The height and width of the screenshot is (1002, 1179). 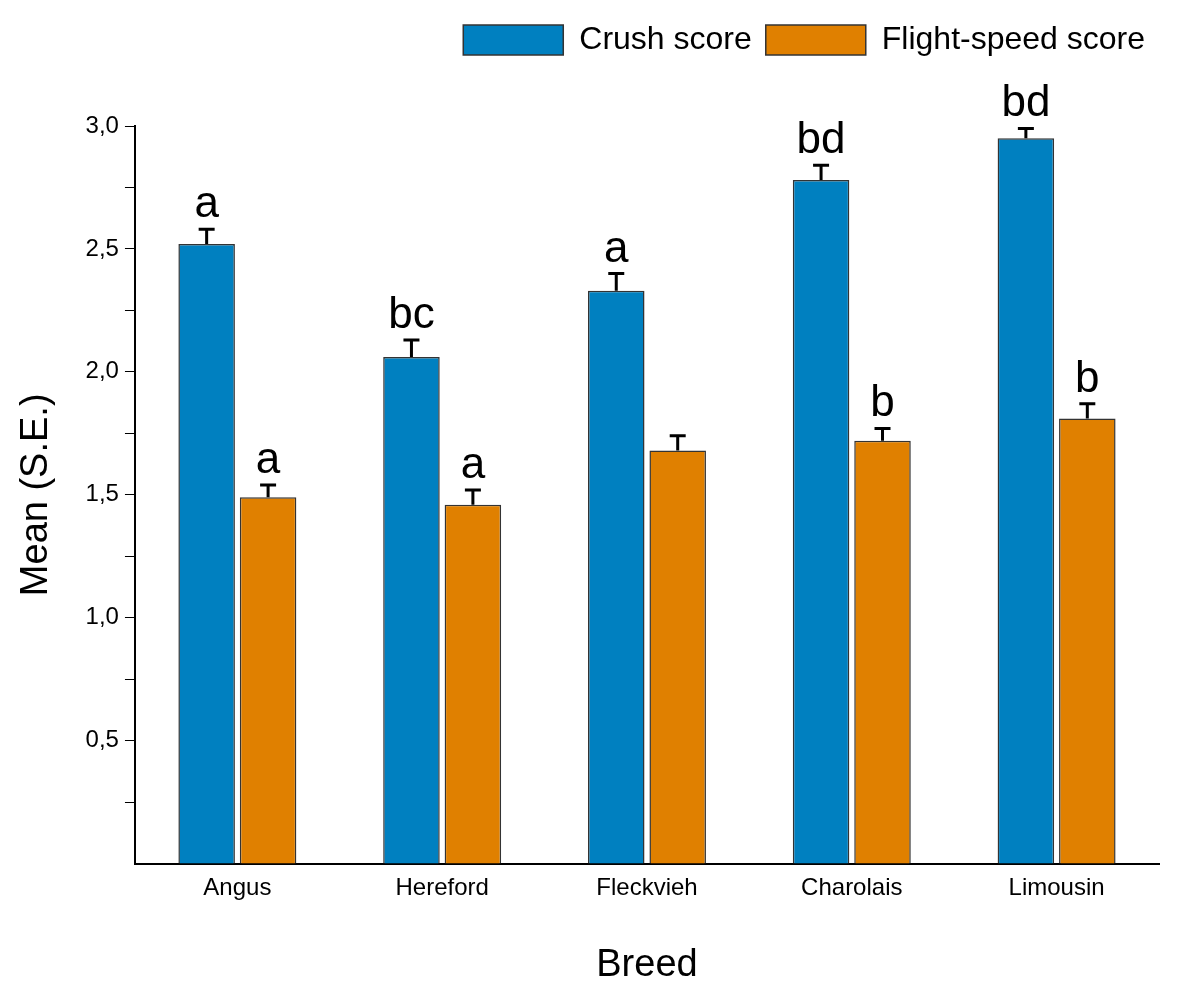 I want to click on legend-label: Flight-speed score, so click(x=1013, y=37).